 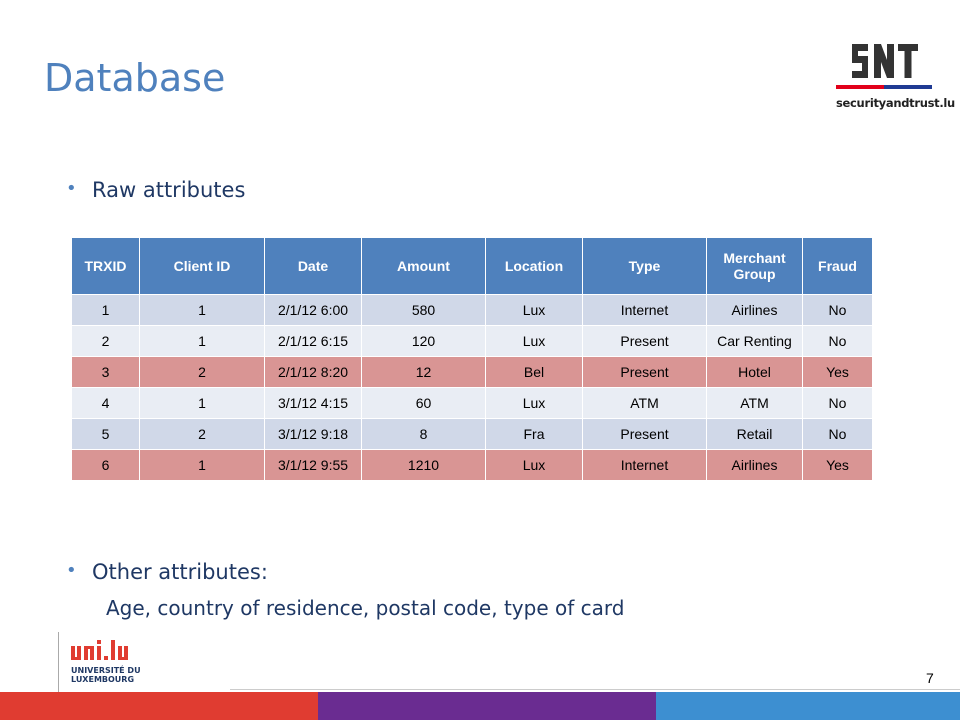 What do you see at coordinates (423, 310) in the screenshot?
I see `table-cell: 580` at bounding box center [423, 310].